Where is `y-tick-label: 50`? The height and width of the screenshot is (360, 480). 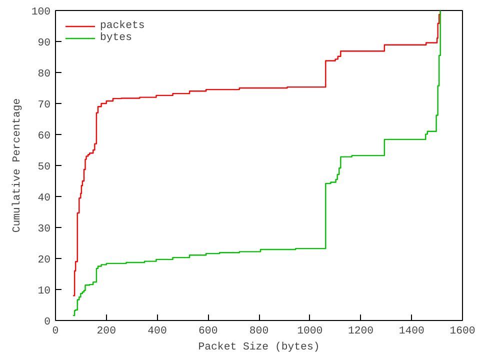
y-tick-label: 50 is located at coordinates (44, 168).